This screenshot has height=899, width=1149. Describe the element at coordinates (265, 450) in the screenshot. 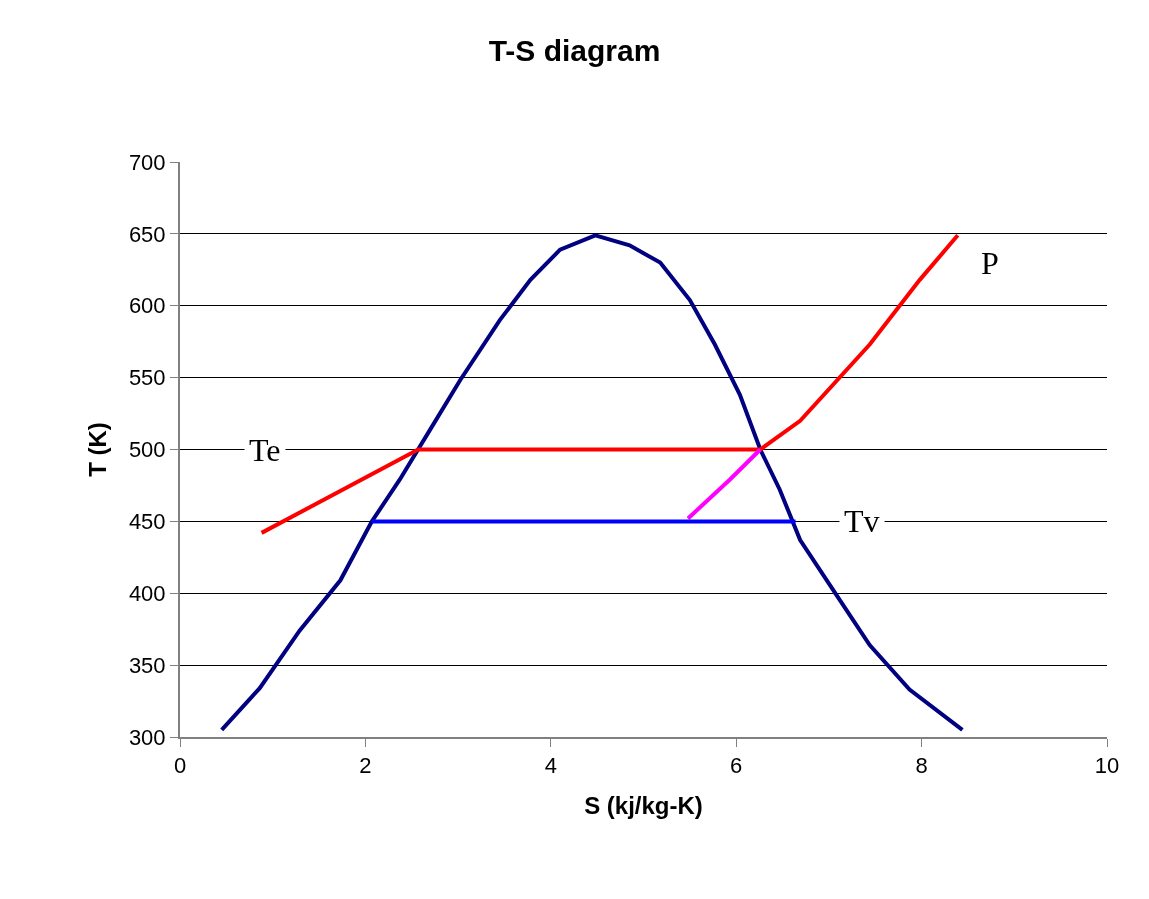

I see `annotation: Te` at that location.